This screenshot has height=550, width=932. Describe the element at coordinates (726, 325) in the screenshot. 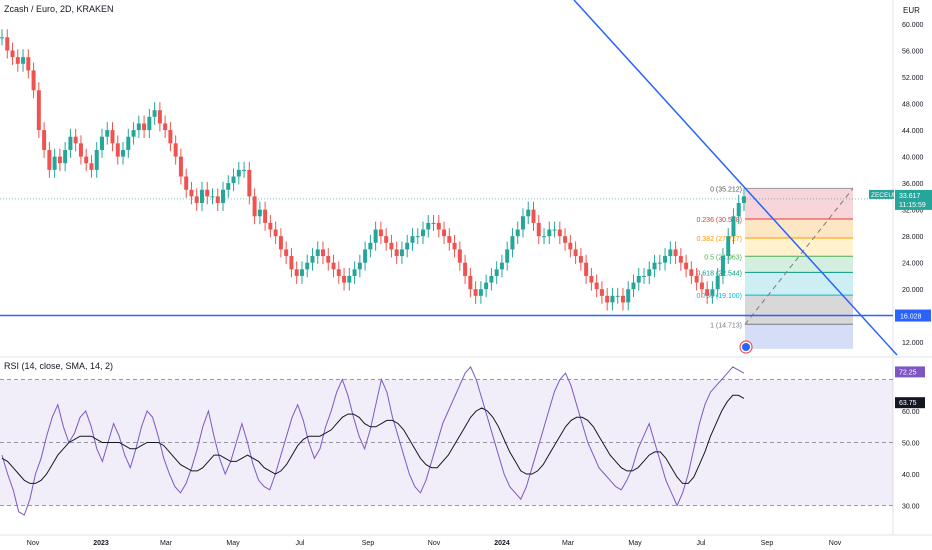

I see `fib-level-label: 1 (14.713)` at that location.